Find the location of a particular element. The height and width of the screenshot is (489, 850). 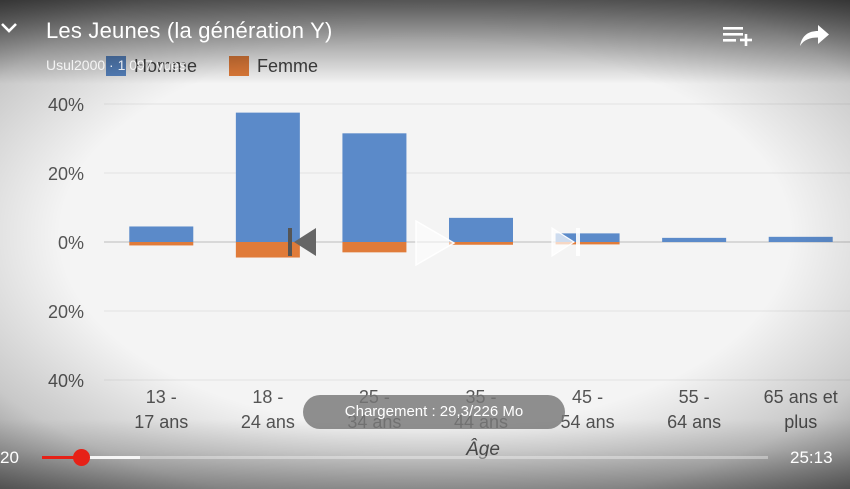

legend-swatch-femme is located at coordinates (239, 66).